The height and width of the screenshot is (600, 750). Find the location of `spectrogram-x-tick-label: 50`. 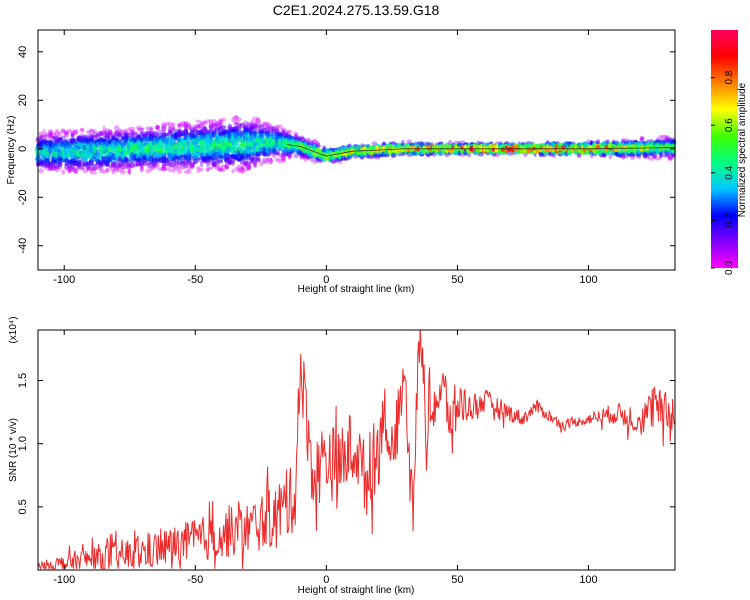

spectrogram-x-tick-label: 50 is located at coordinates (457, 280).